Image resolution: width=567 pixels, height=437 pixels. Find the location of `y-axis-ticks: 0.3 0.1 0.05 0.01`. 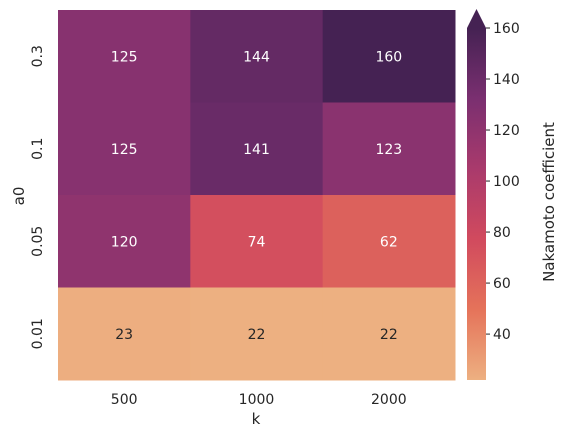

y-axis-ticks: 0.3 0.1 0.05 0.01 is located at coordinates (38, 197).